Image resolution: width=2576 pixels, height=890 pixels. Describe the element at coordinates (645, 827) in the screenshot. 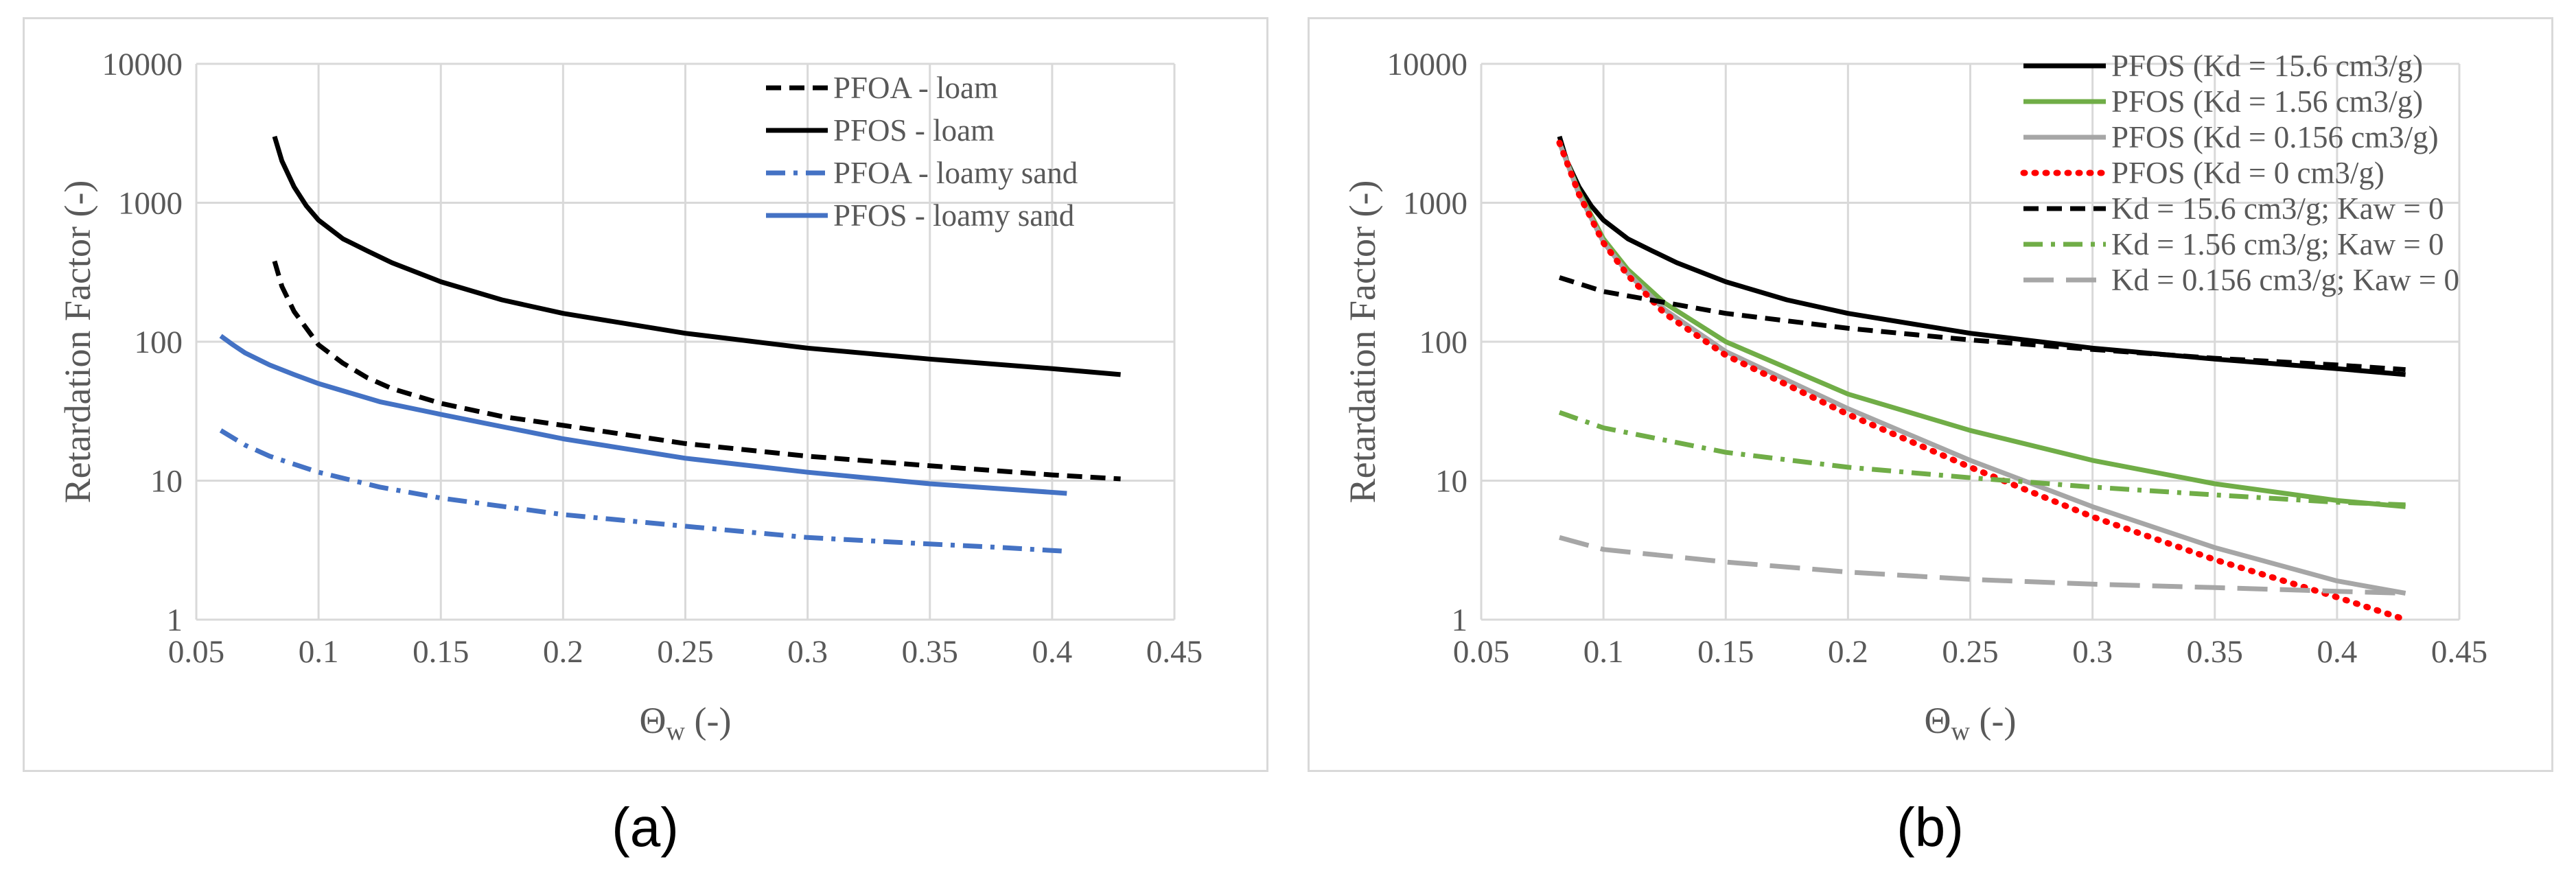

I see `caption-a: (a)` at that location.